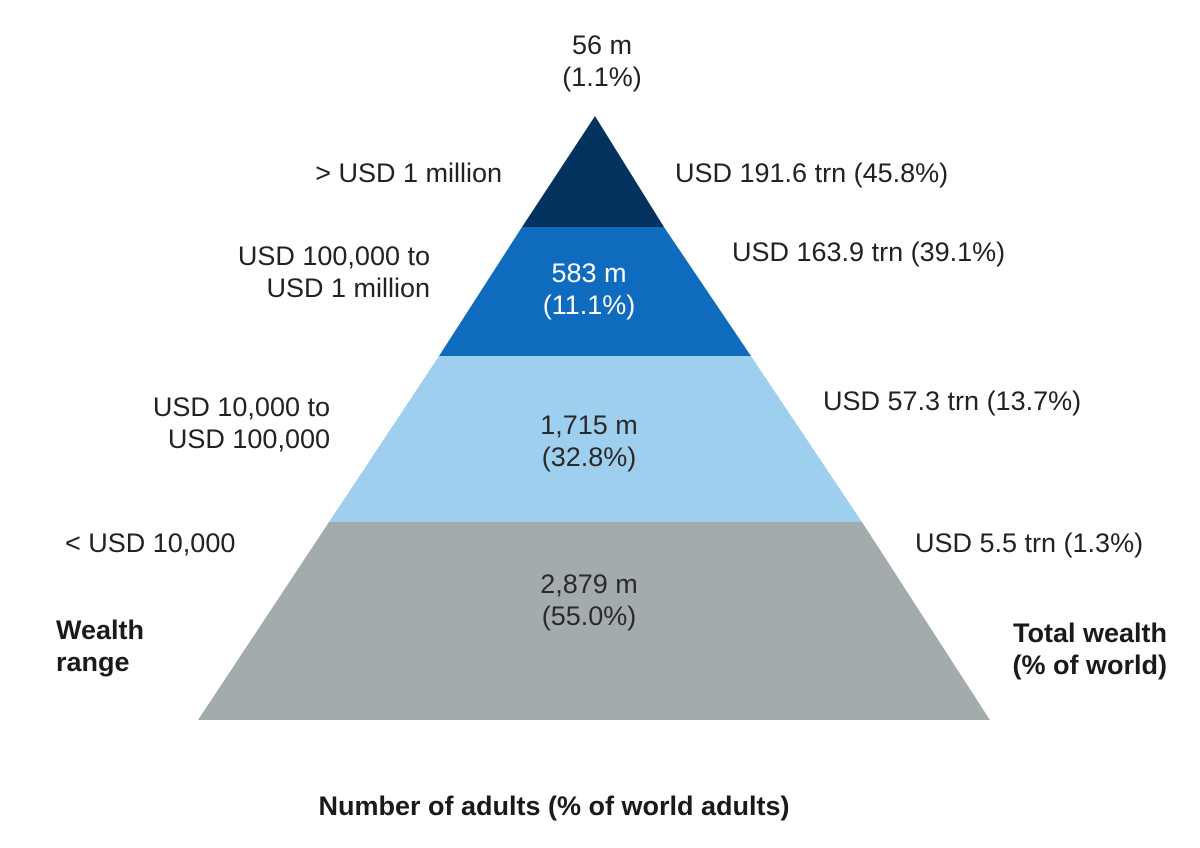  Describe the element at coordinates (589, 305) in the screenshot. I see `tier-upper-middle-adults-percent: (11.1%)` at that location.